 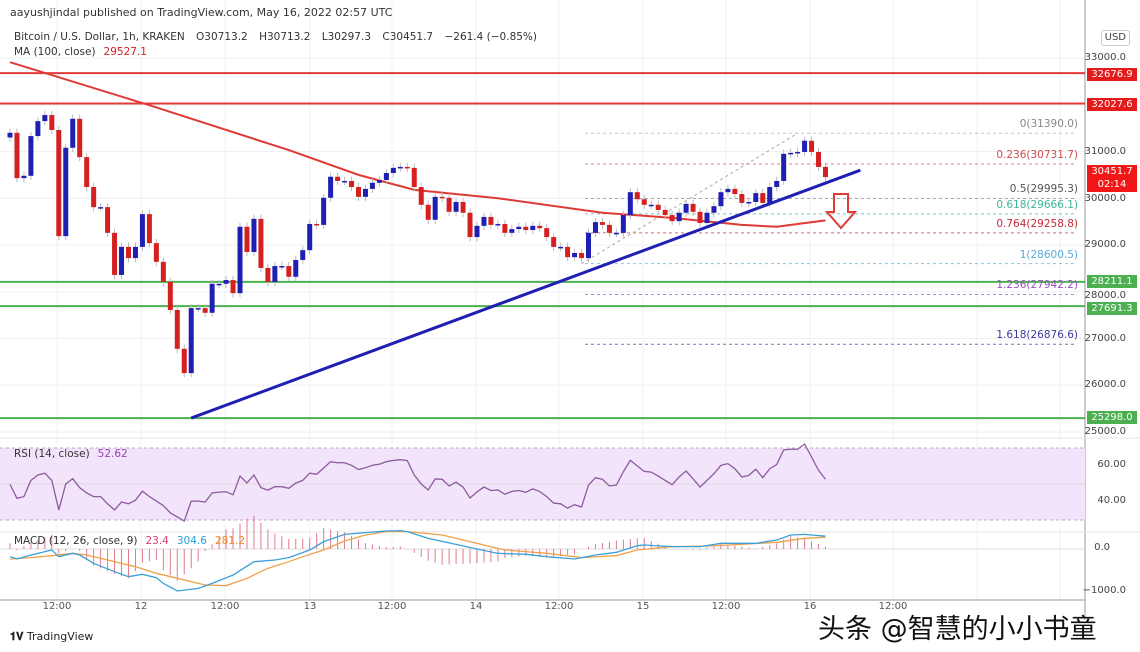 What do you see at coordinates (1115, 38) in the screenshot?
I see `currency-button: USD` at bounding box center [1115, 38].